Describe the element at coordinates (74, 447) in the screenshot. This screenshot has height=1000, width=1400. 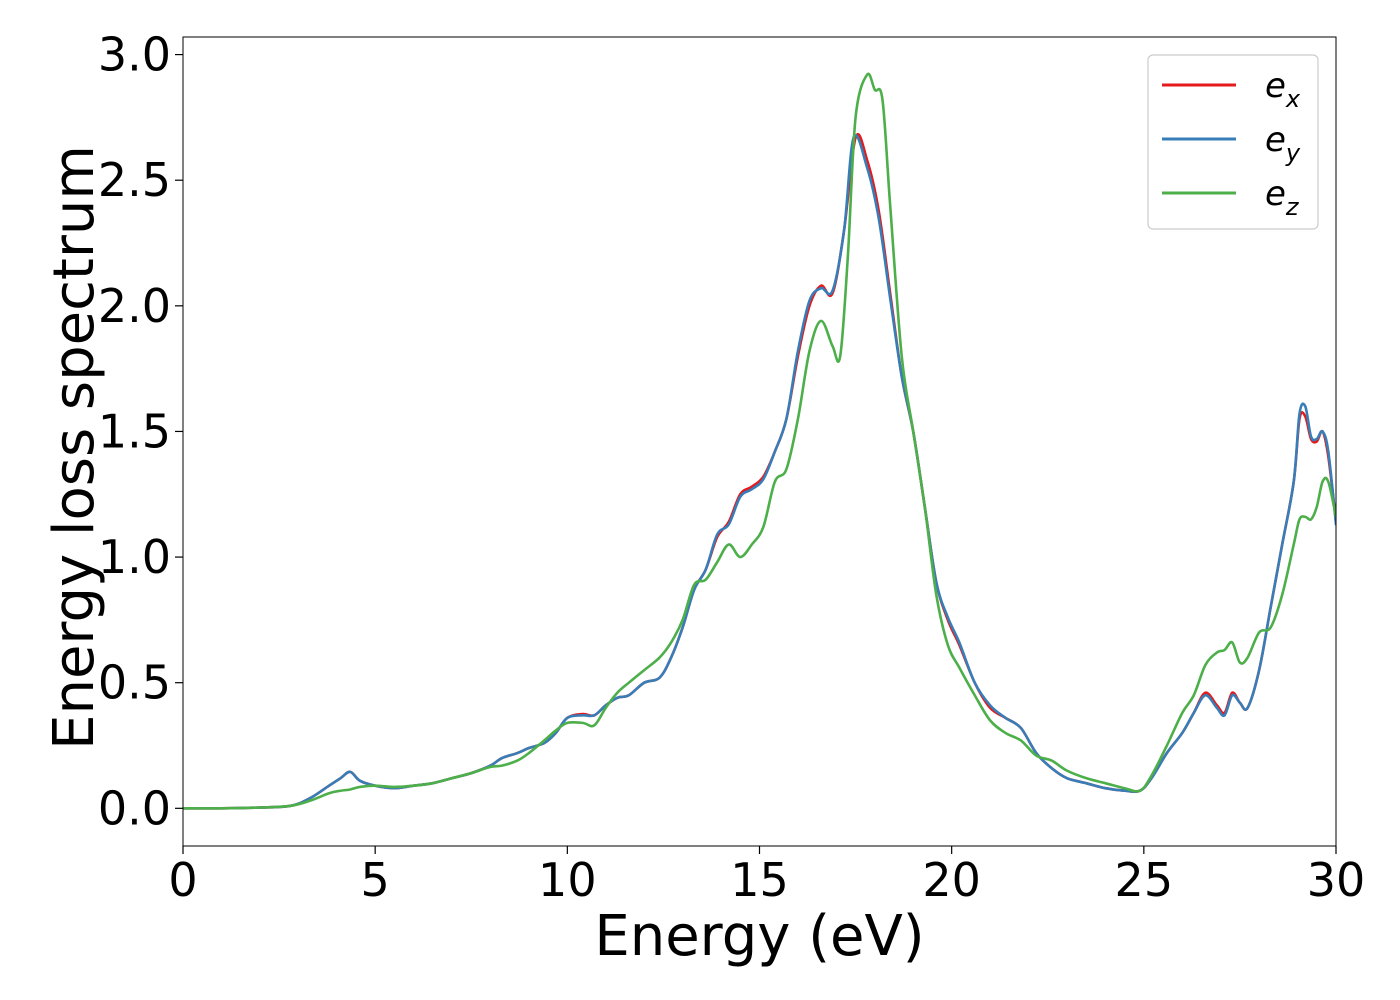
I see `y-axis-label: Energy loss spectrum` at that location.